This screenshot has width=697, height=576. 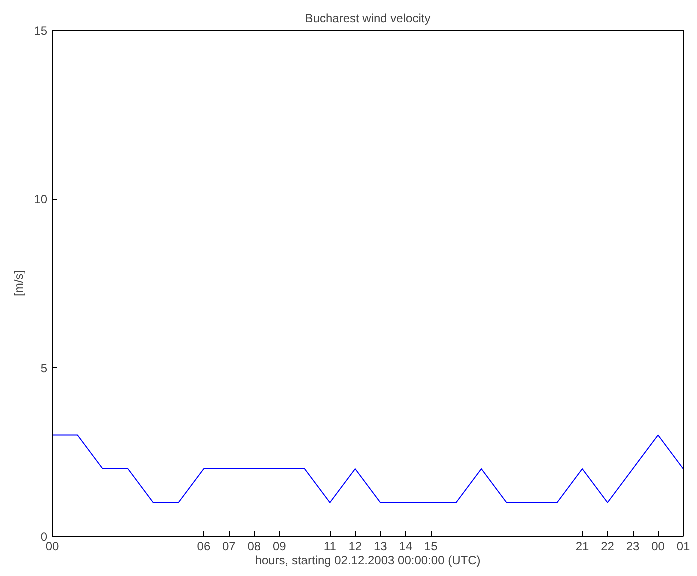 I want to click on x-tick-label: 12, so click(x=355, y=547).